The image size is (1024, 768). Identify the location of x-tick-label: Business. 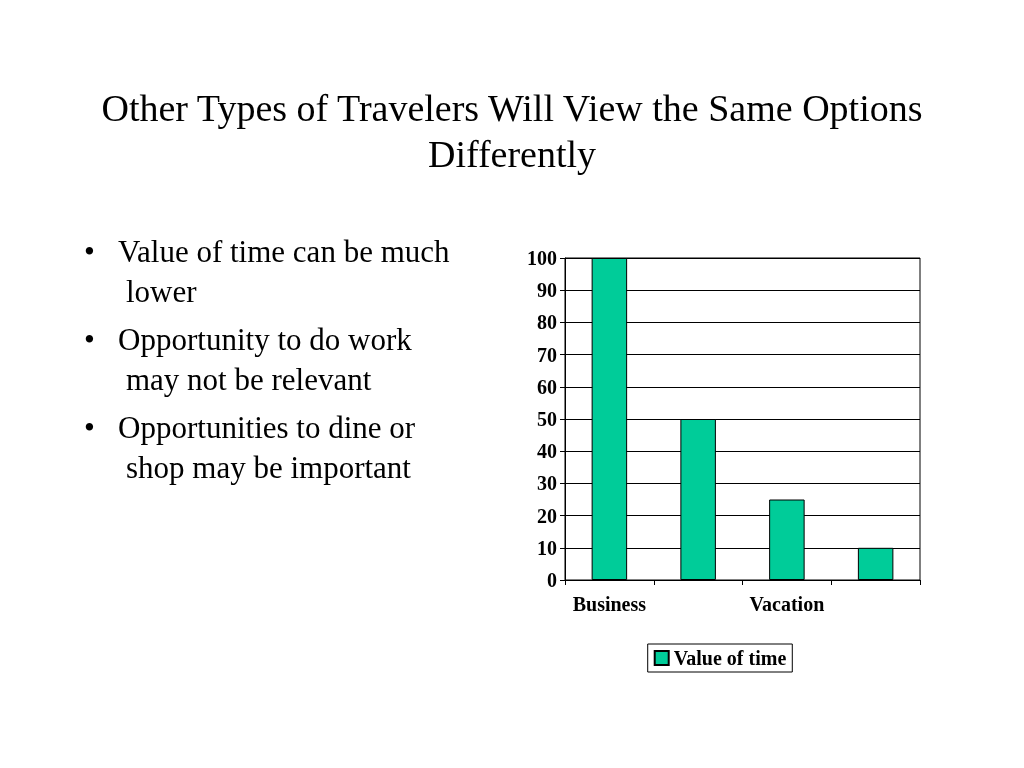
(609, 604).